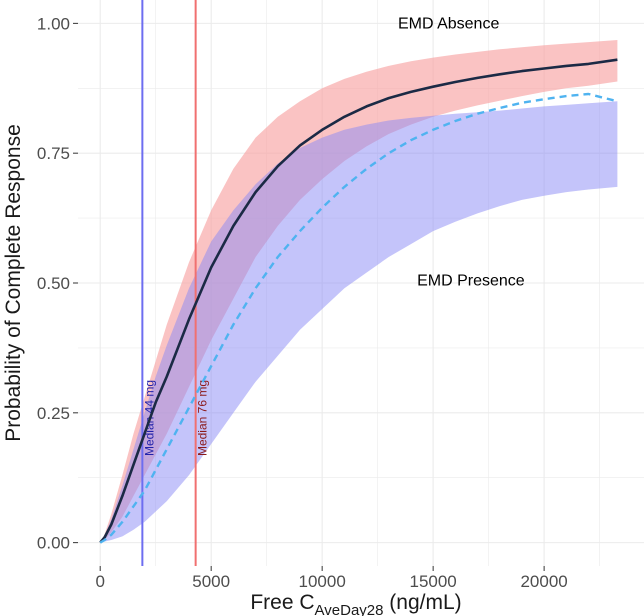 The image size is (644, 616). Describe the element at coordinates (448, 24) in the screenshot. I see `annotation-1: EMD Absence` at that location.